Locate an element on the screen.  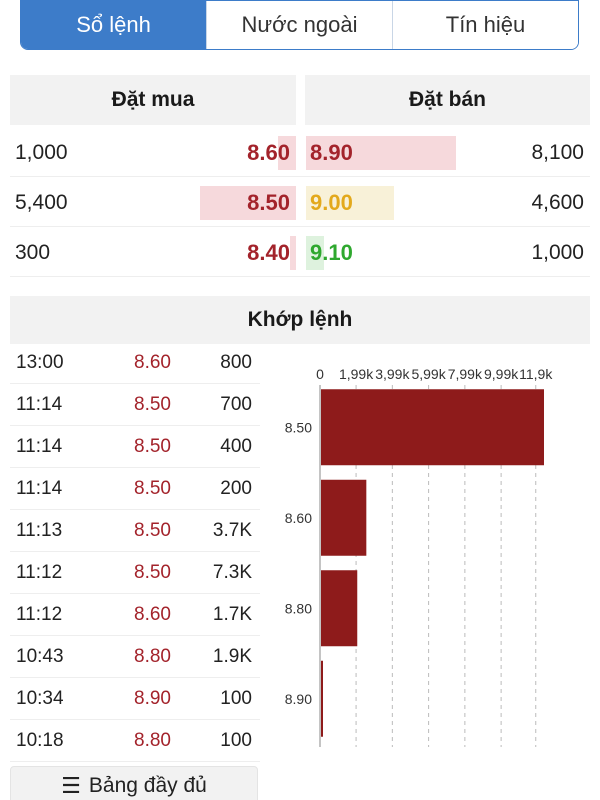
tab-signals: Tín hiệu is located at coordinates (485, 25).